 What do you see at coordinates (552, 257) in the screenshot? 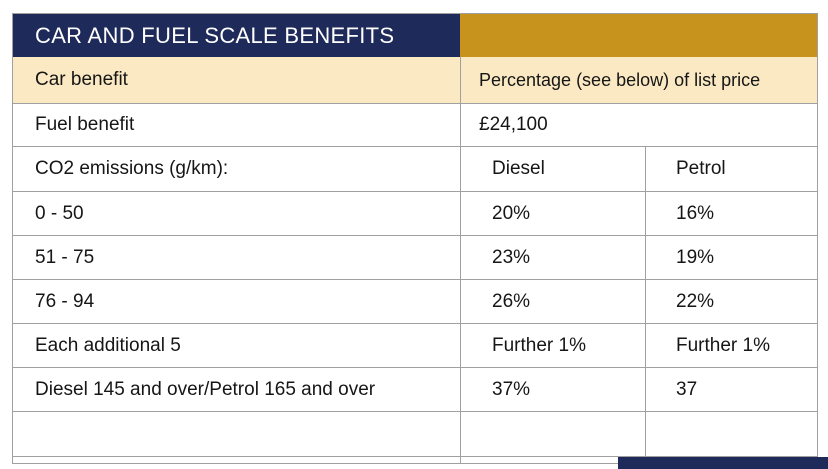
I see `diesel-value-cell: 23%` at bounding box center [552, 257].